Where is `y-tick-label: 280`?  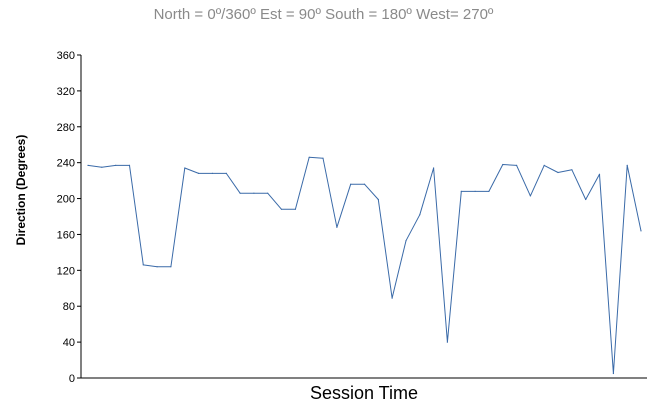 y-tick-label: 280 is located at coordinates (66, 128).